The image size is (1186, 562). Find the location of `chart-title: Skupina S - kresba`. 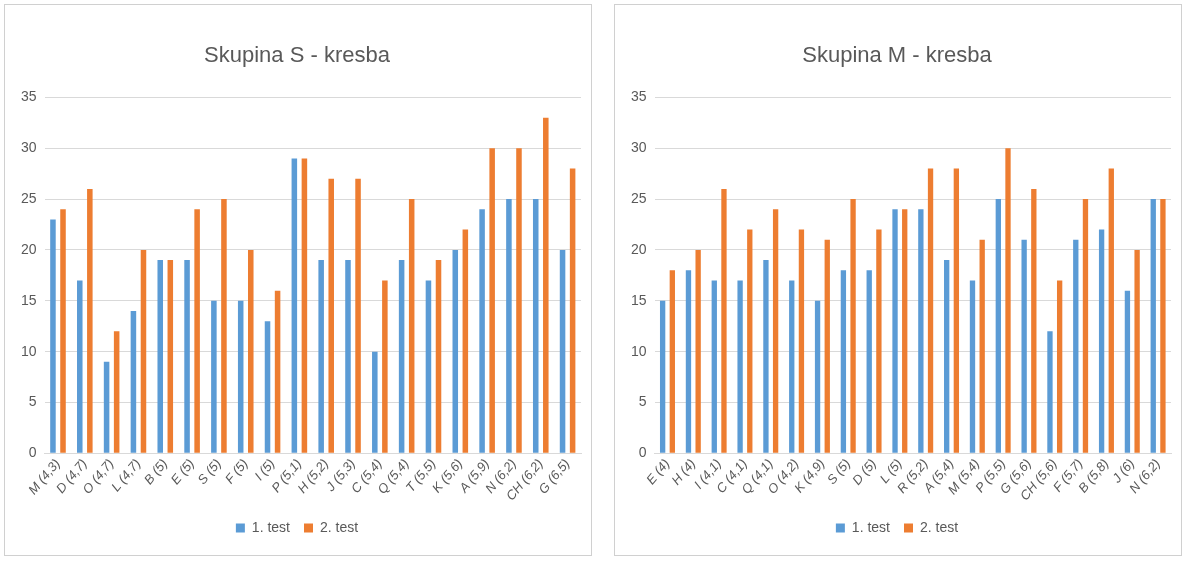

chart-title: Skupina S - kresba is located at coordinates (297, 55).